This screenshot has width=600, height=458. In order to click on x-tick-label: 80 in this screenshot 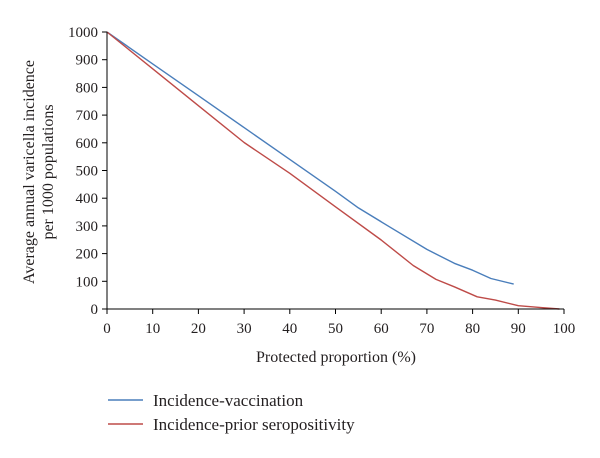, I will do `click(472, 329)`.